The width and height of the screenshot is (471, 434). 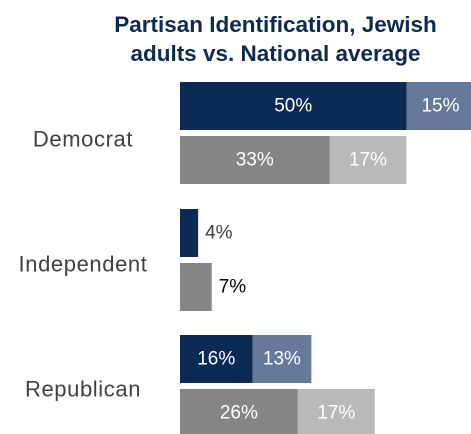 I want to click on data-label-democrat-row2-seg1: 33%, so click(x=255, y=160).